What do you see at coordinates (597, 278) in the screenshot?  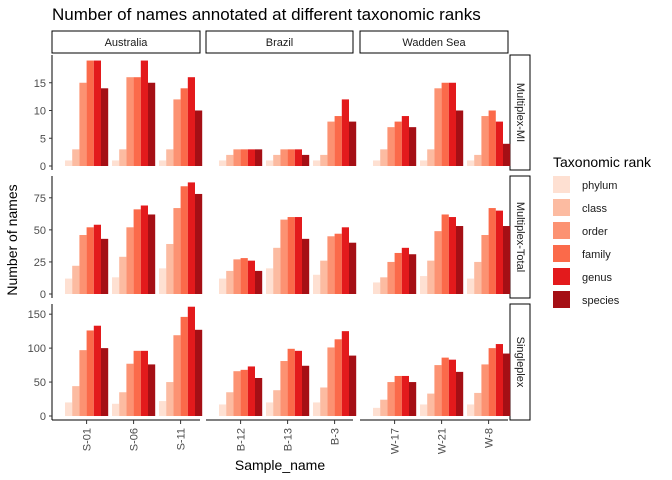 I see `legend-label-genus: genus` at bounding box center [597, 278].